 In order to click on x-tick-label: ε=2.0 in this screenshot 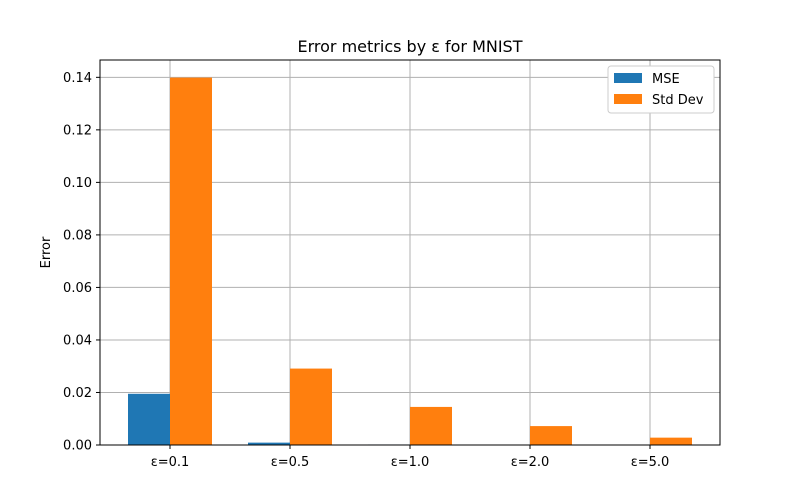, I will do `click(530, 462)`.